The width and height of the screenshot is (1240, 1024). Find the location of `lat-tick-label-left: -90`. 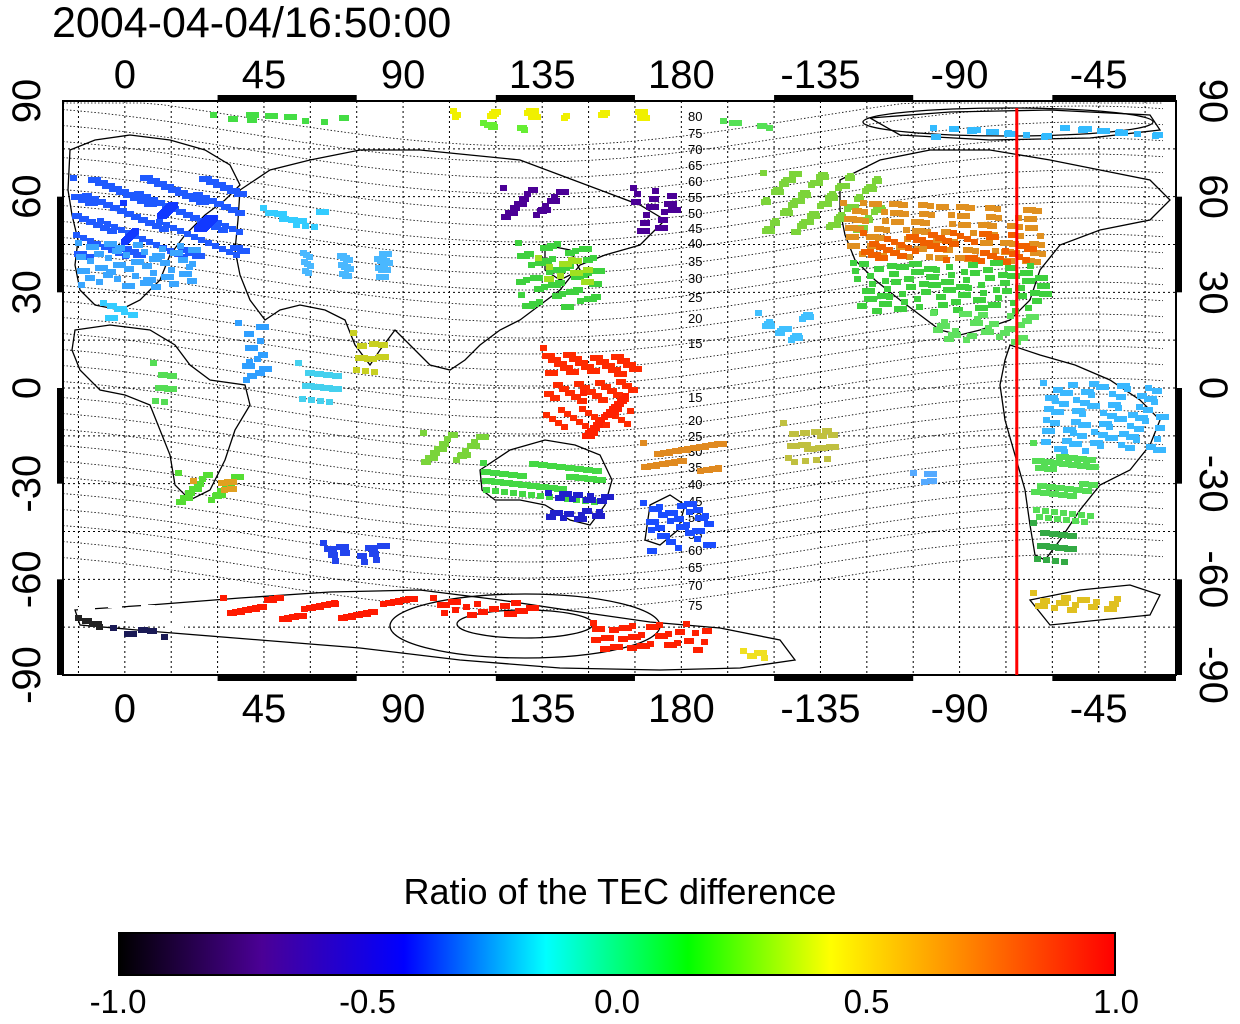

lat-tick-label-left: -90 is located at coordinates (27, 675).